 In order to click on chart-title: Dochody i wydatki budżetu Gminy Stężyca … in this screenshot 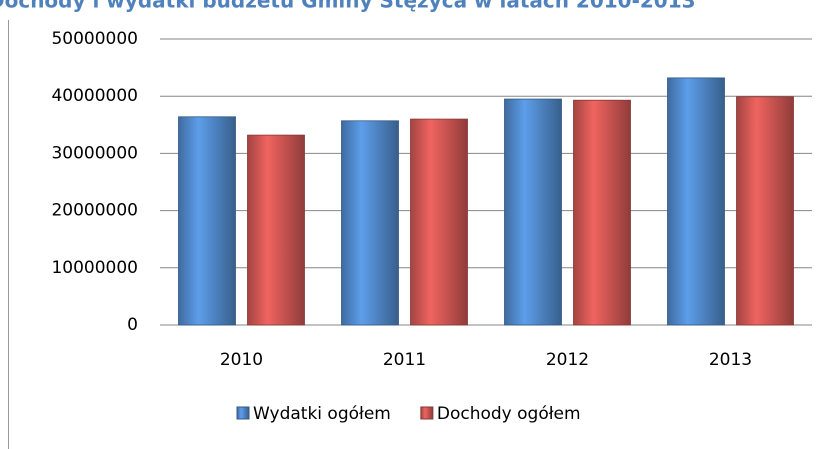, I will do `click(348, 6)`.